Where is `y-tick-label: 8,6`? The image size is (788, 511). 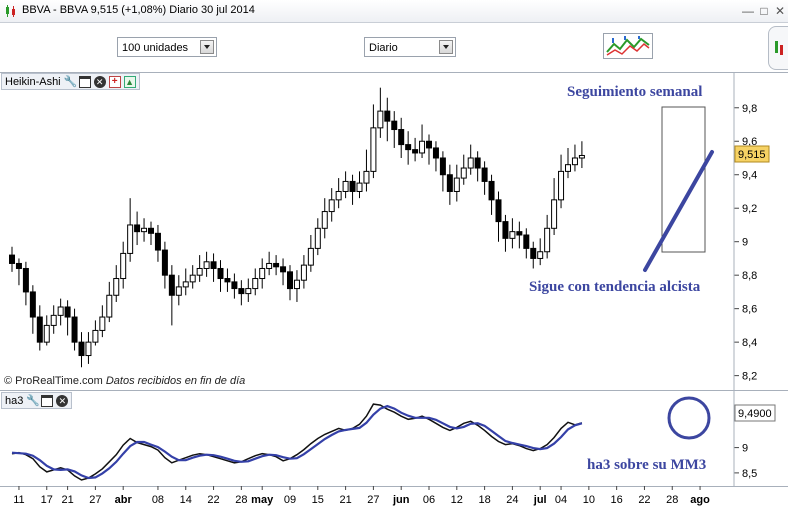
y-tick-label: 8,6 is located at coordinates (749, 310).